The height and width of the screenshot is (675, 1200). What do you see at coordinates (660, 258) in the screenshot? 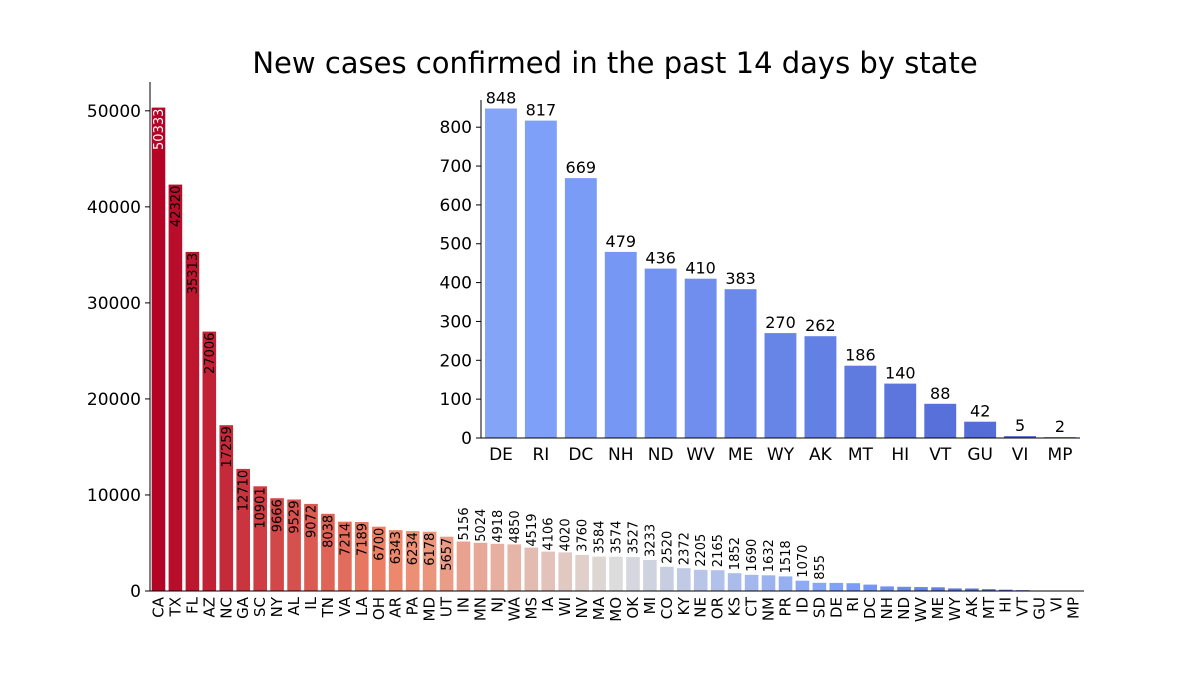
I see `inset-data-label-nd: 436` at bounding box center [660, 258].